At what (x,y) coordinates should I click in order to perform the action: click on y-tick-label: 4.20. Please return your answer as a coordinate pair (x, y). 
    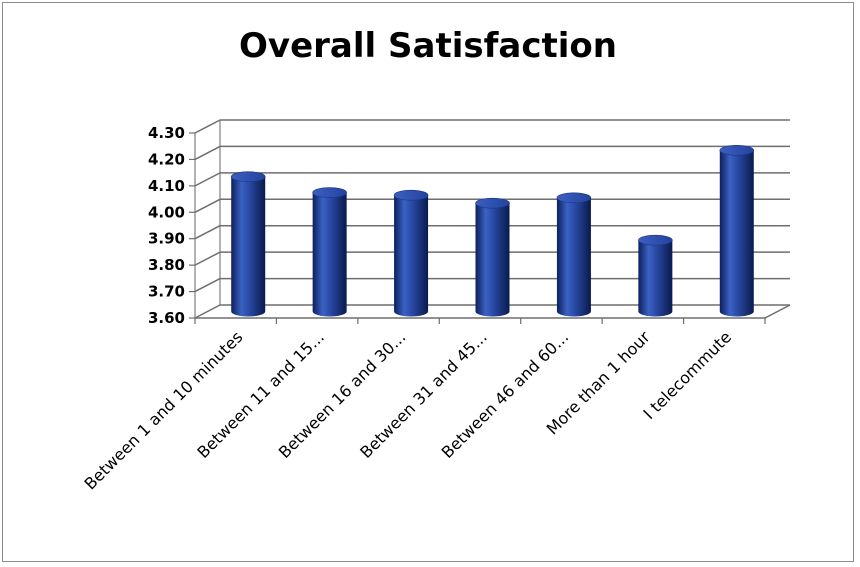
    Looking at the image, I should click on (166, 159).